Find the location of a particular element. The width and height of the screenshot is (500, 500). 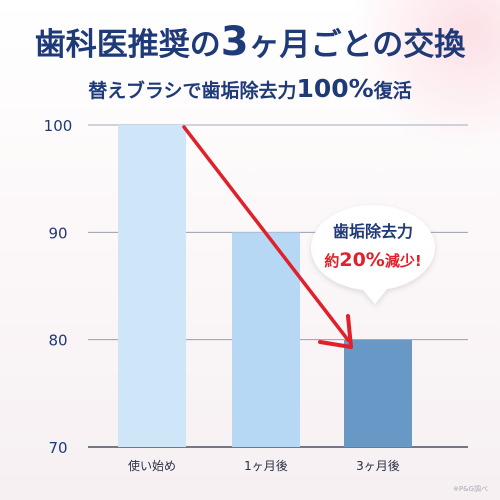

y-tick-label: 80 is located at coordinates (57, 341).